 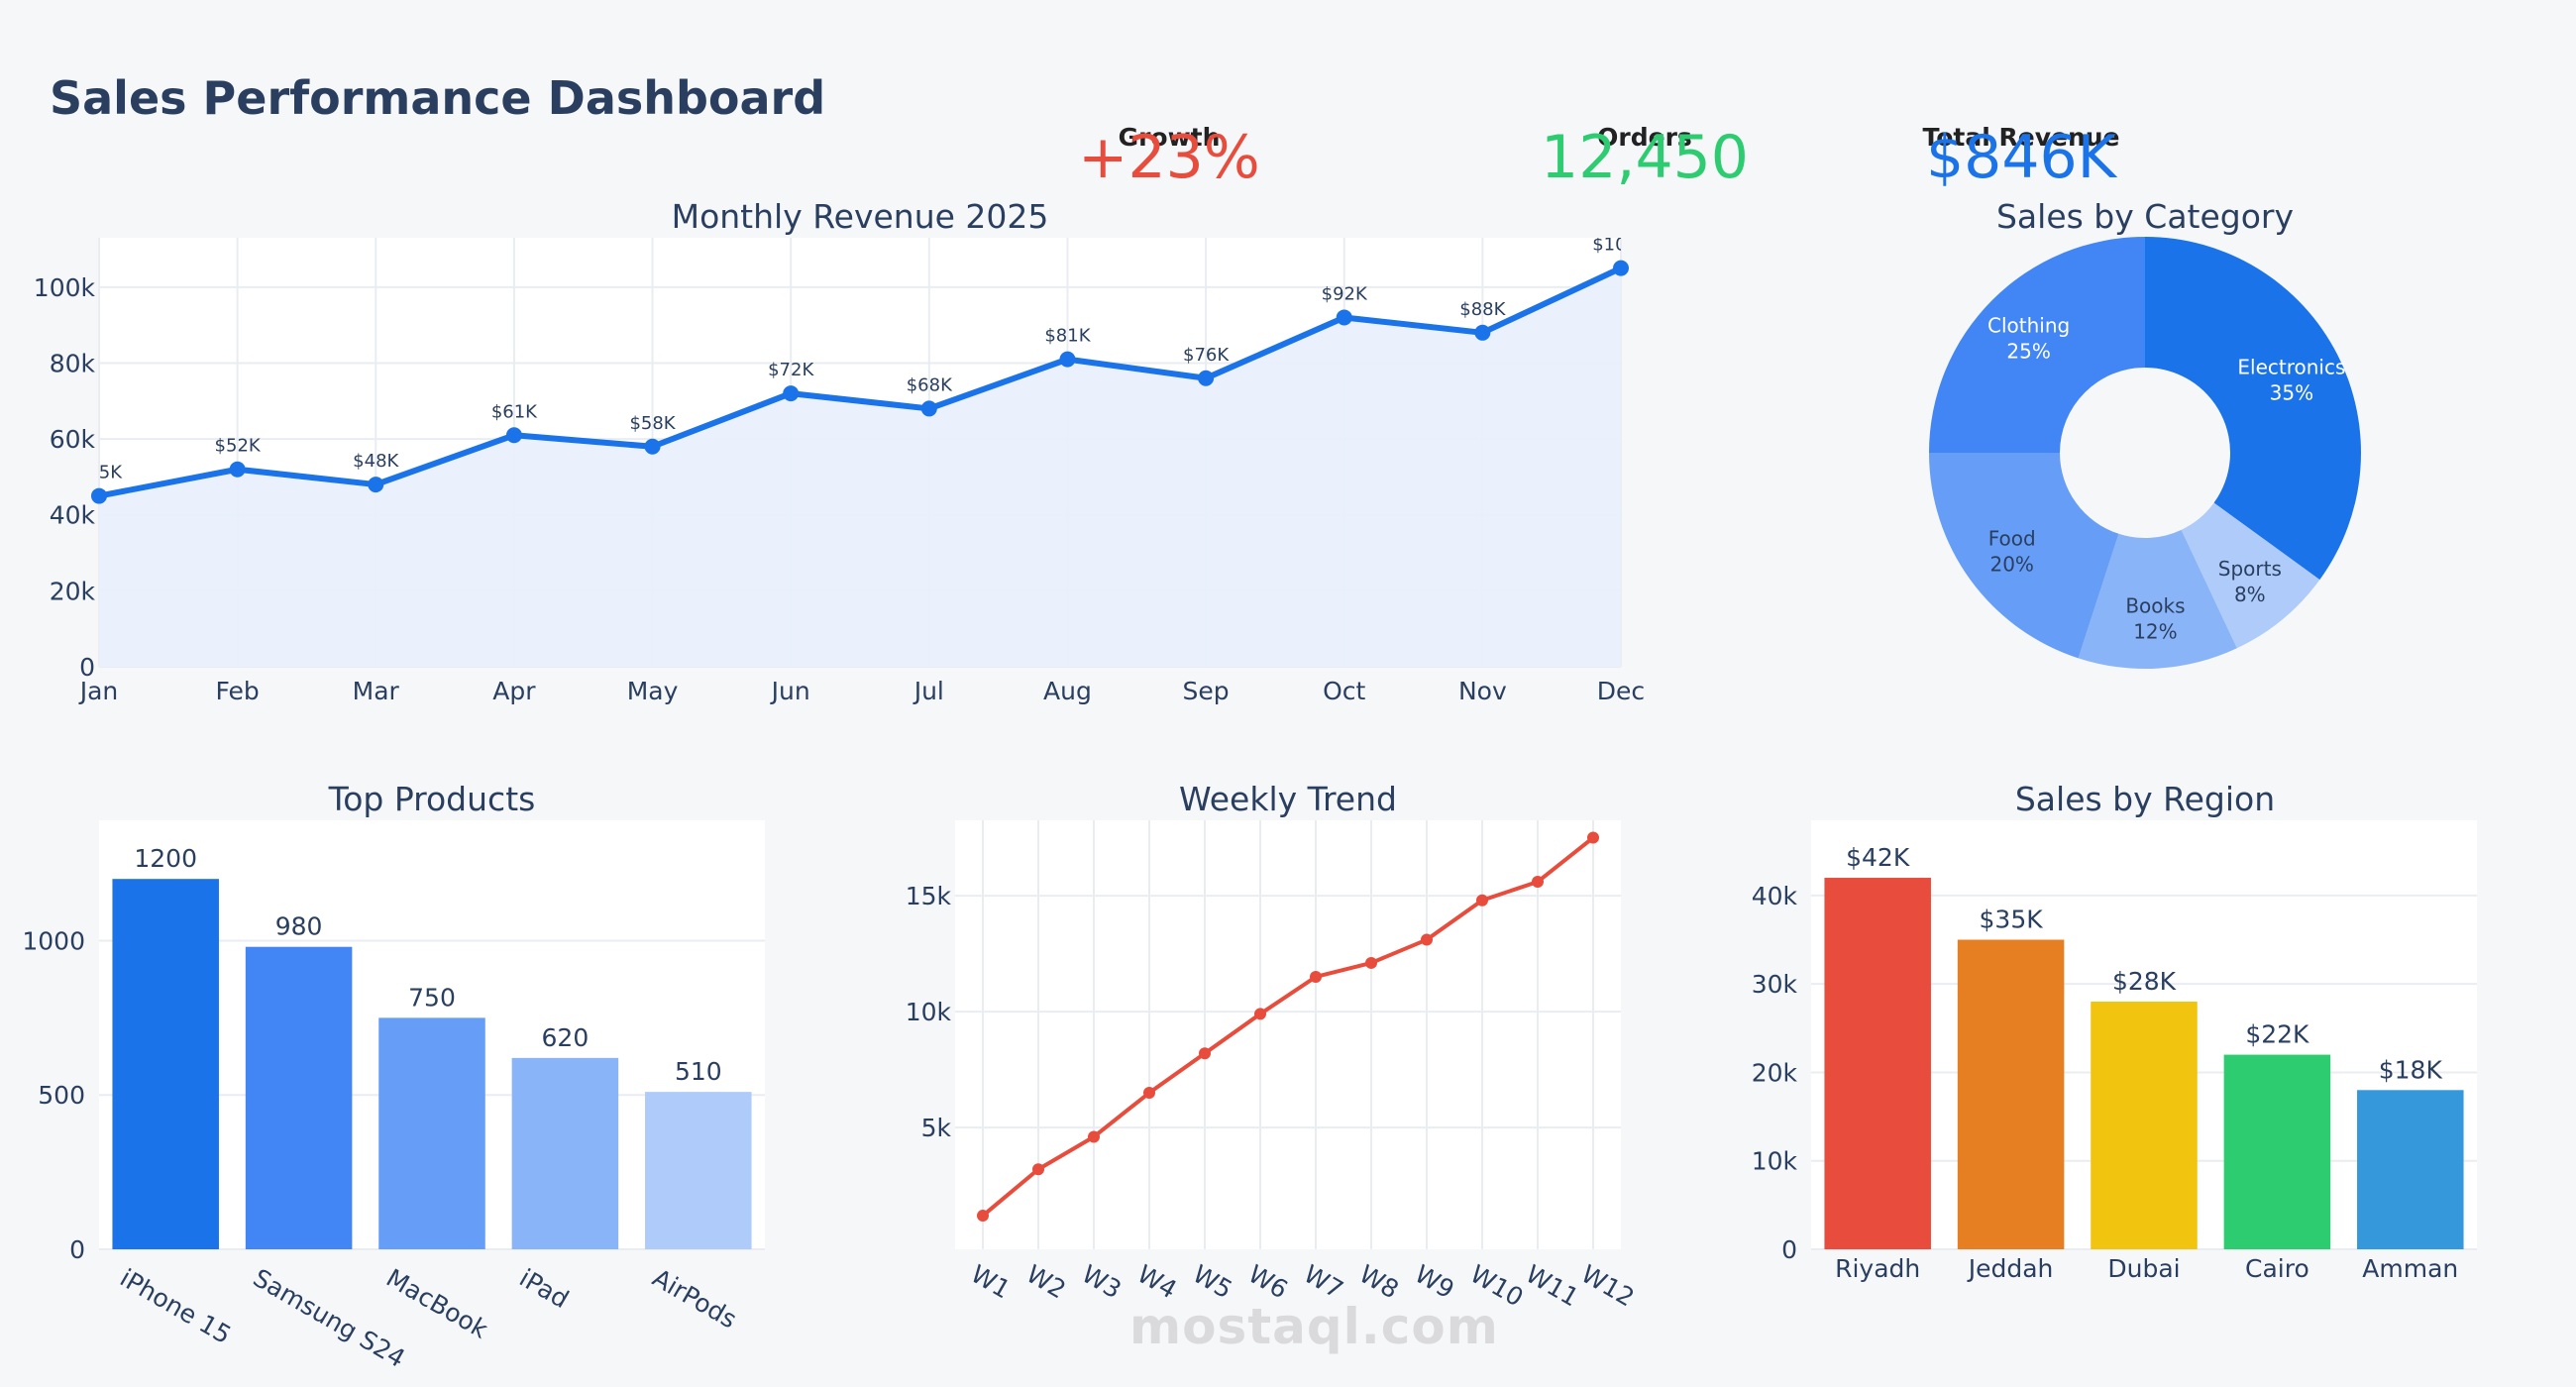 What do you see at coordinates (438, 98) in the screenshot?
I see `dashboard-title: Sales Performance Dashboard` at bounding box center [438, 98].